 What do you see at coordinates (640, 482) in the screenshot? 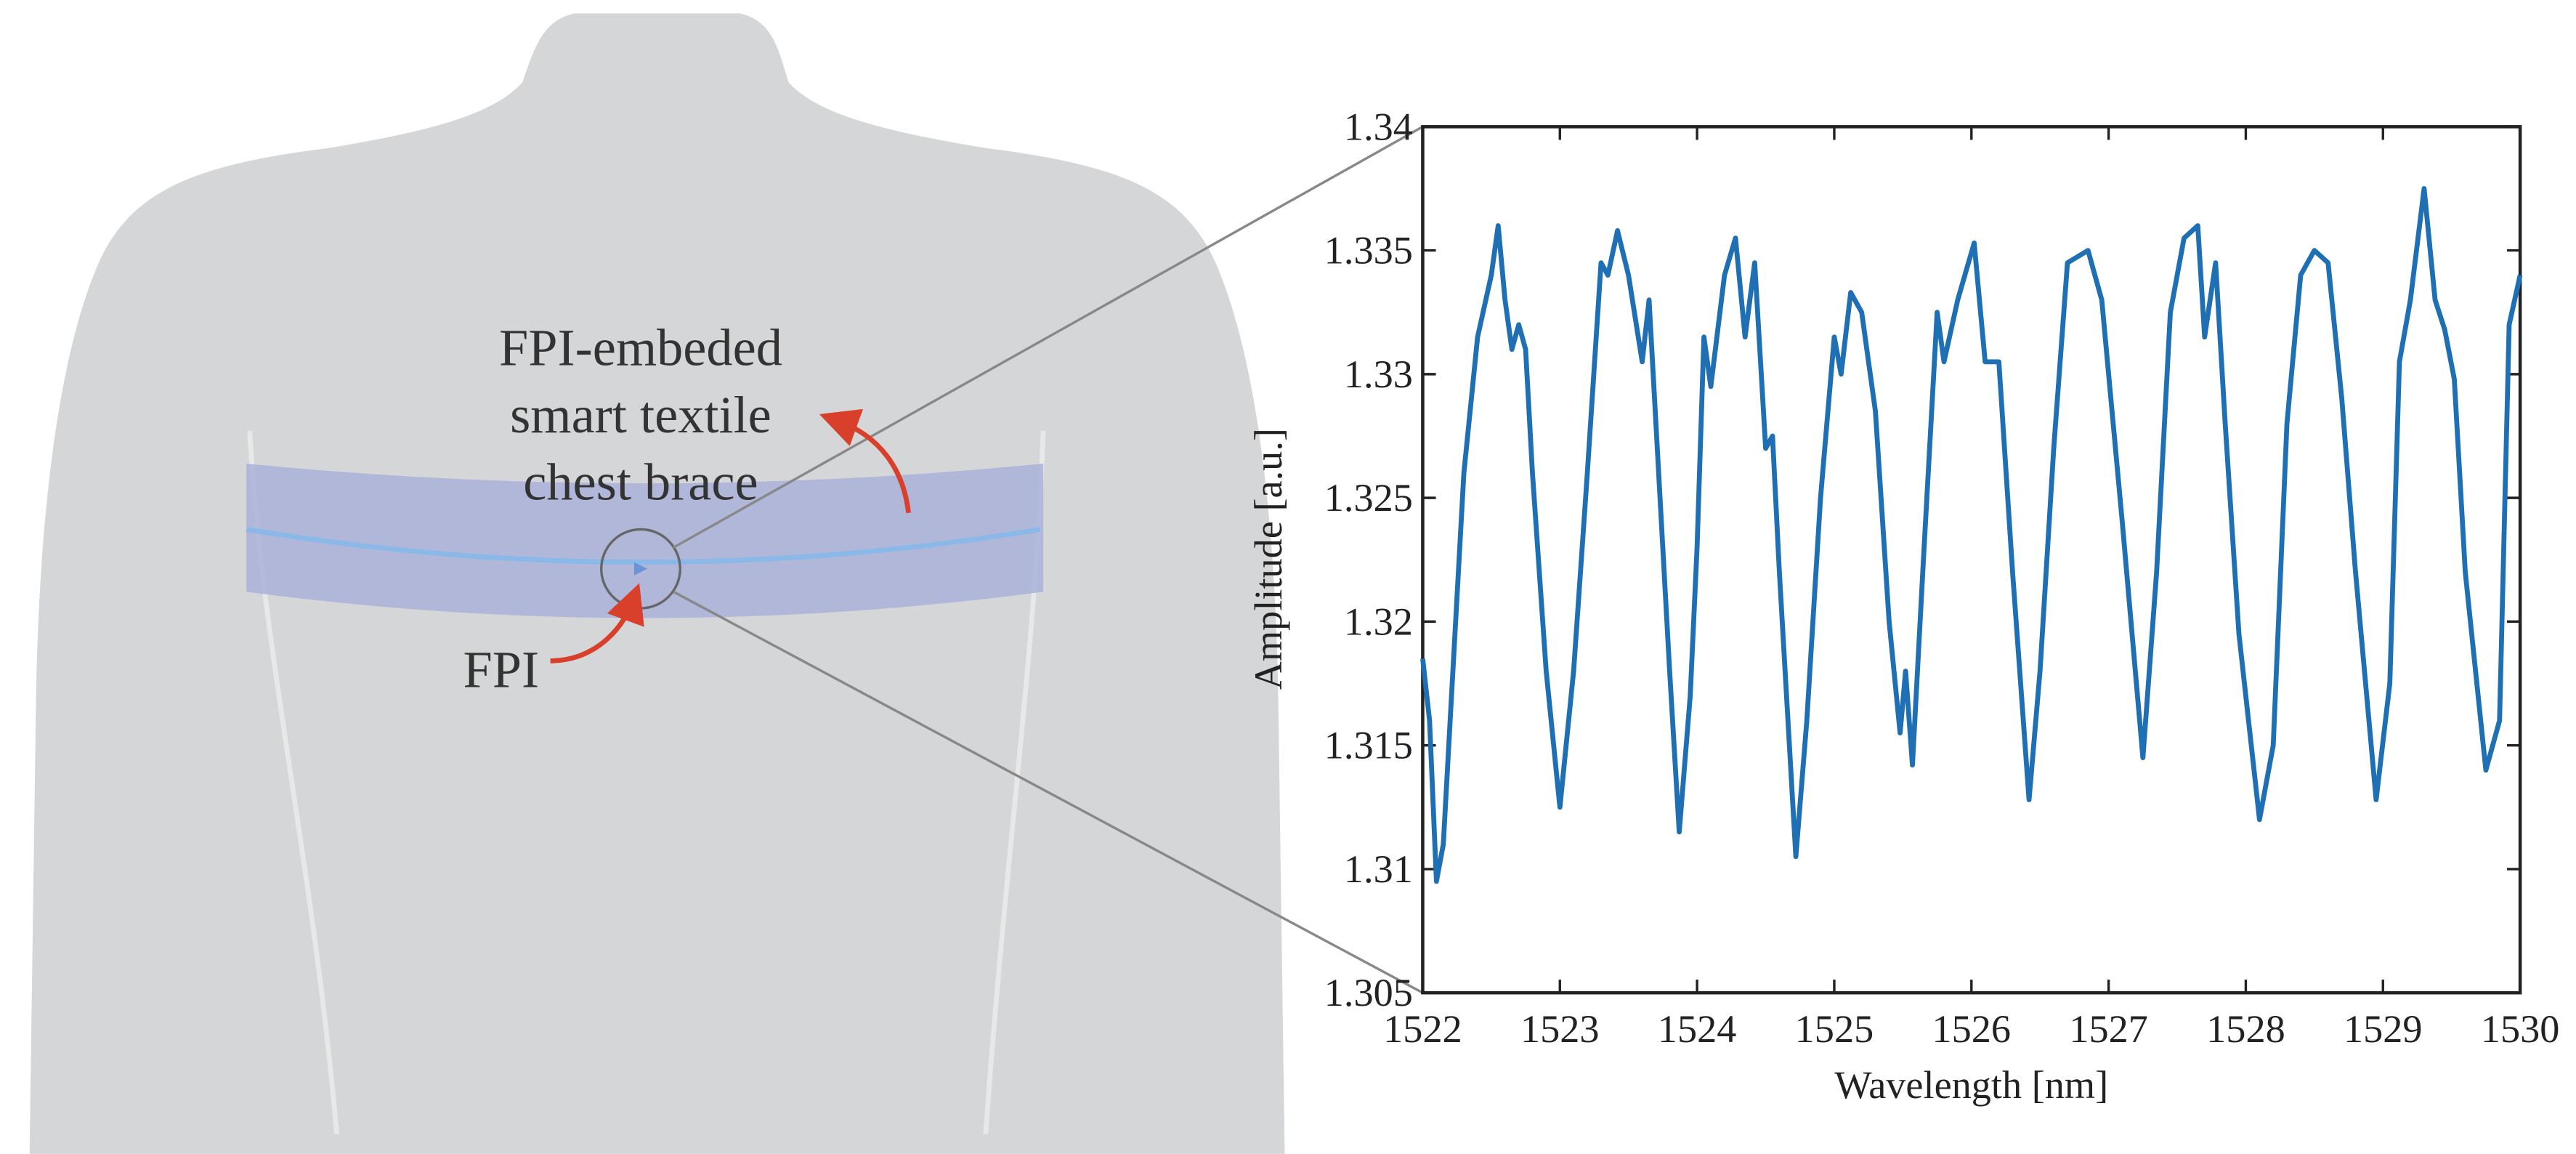
I see `caption: chest brace` at bounding box center [640, 482].